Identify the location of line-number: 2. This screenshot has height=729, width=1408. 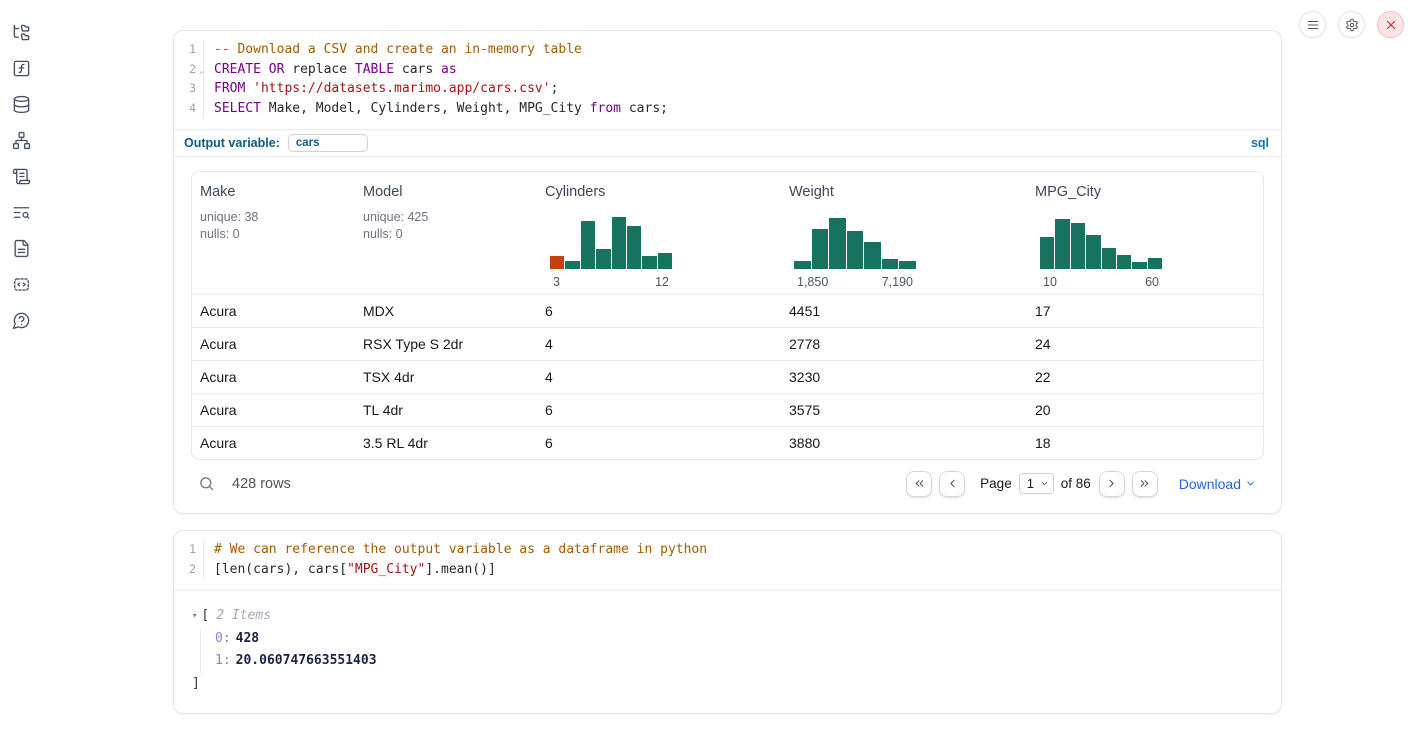
(189, 569).